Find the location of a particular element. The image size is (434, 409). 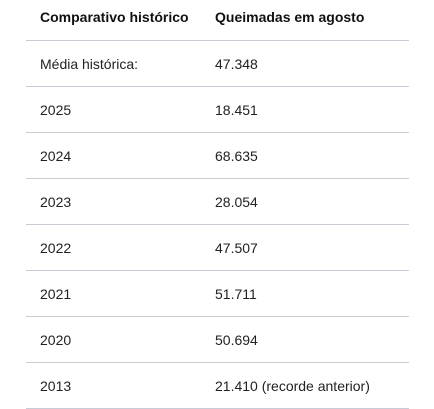

row-value: 68.635 is located at coordinates (236, 155).